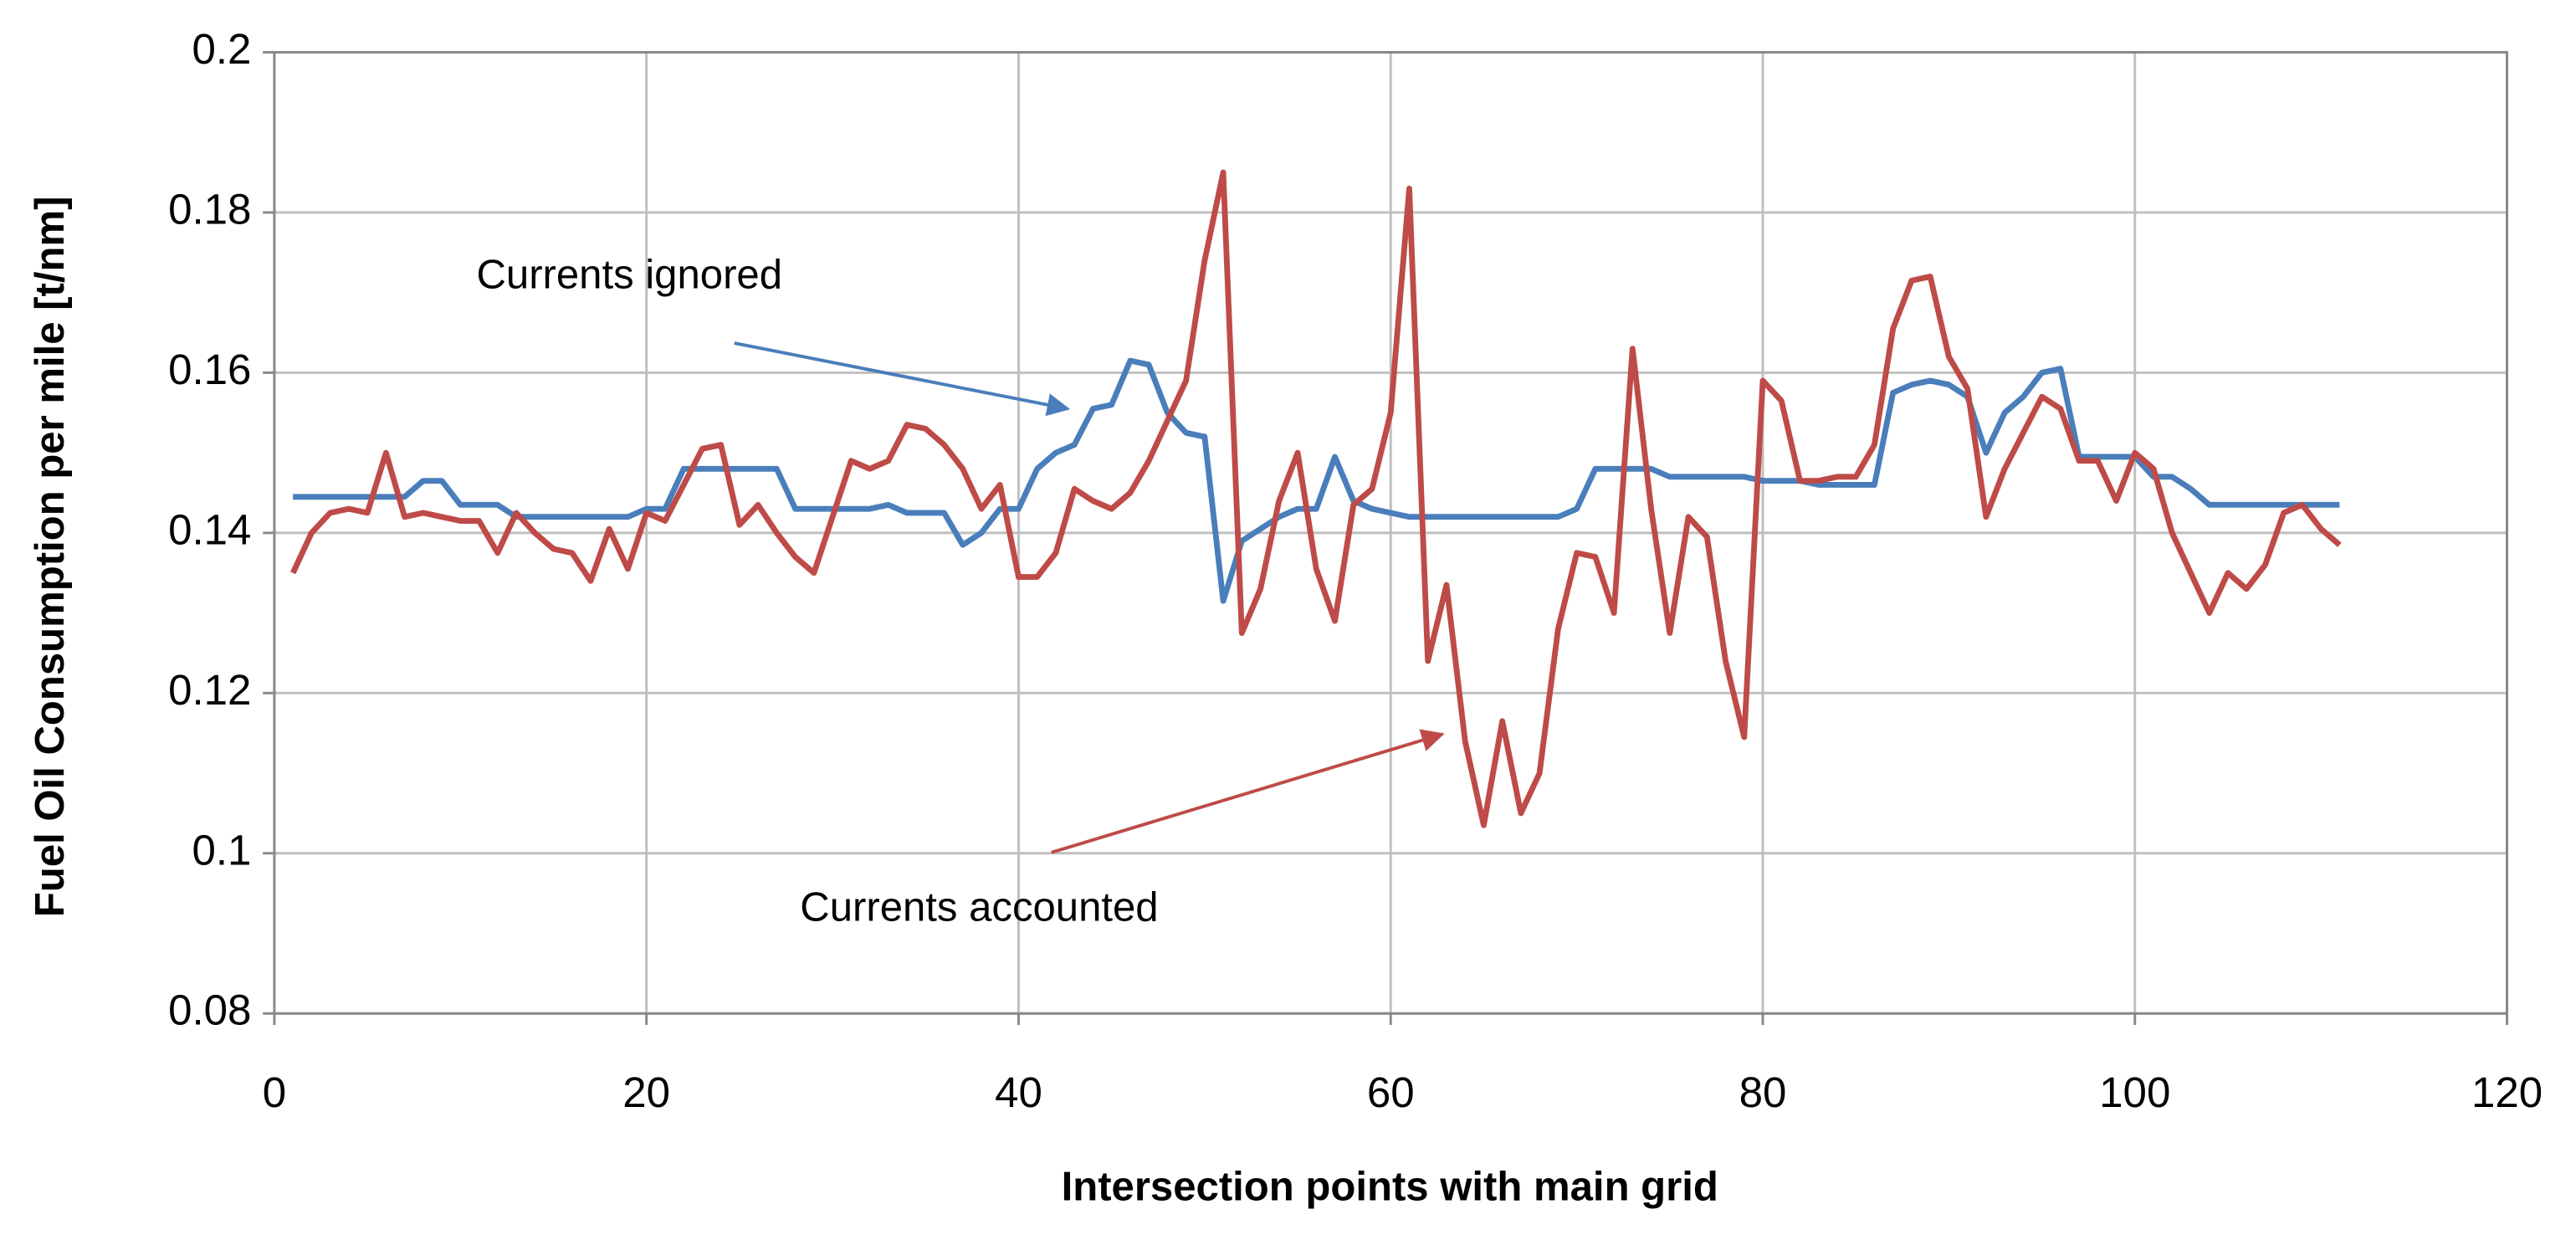 This screenshot has width=2576, height=1235. What do you see at coordinates (2135, 1092) in the screenshot?
I see `x-tick-label: 100` at bounding box center [2135, 1092].